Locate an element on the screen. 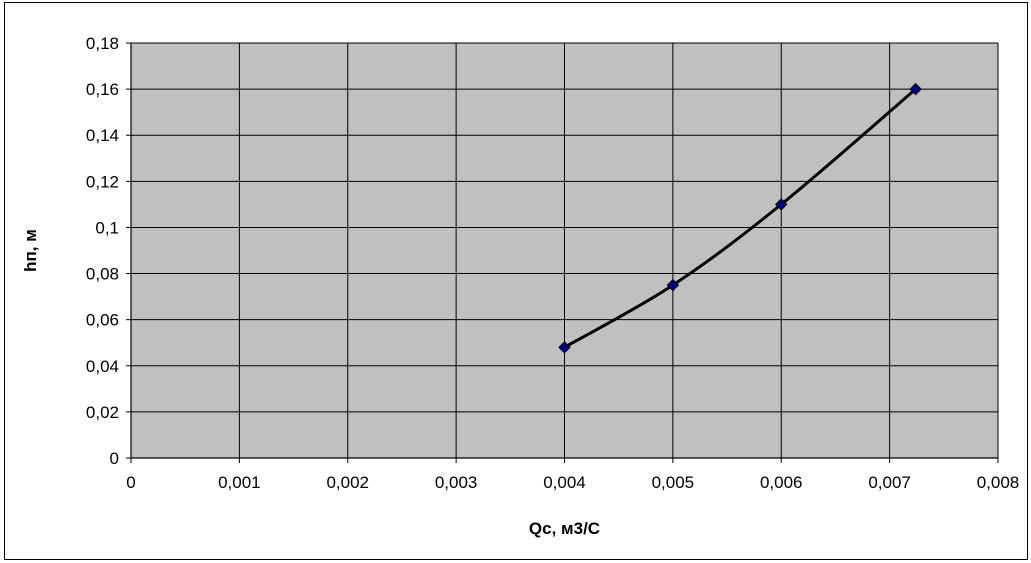  x-tick-label: 0,008 is located at coordinates (998, 482).